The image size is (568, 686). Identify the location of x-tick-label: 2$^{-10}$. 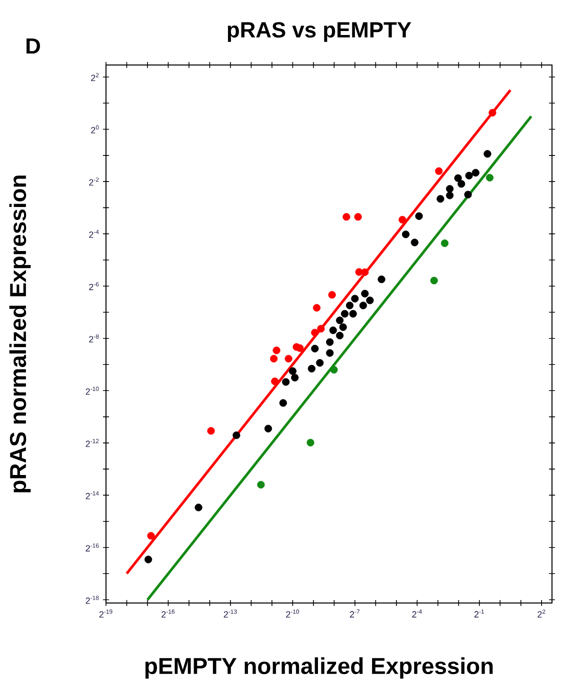
(293, 614).